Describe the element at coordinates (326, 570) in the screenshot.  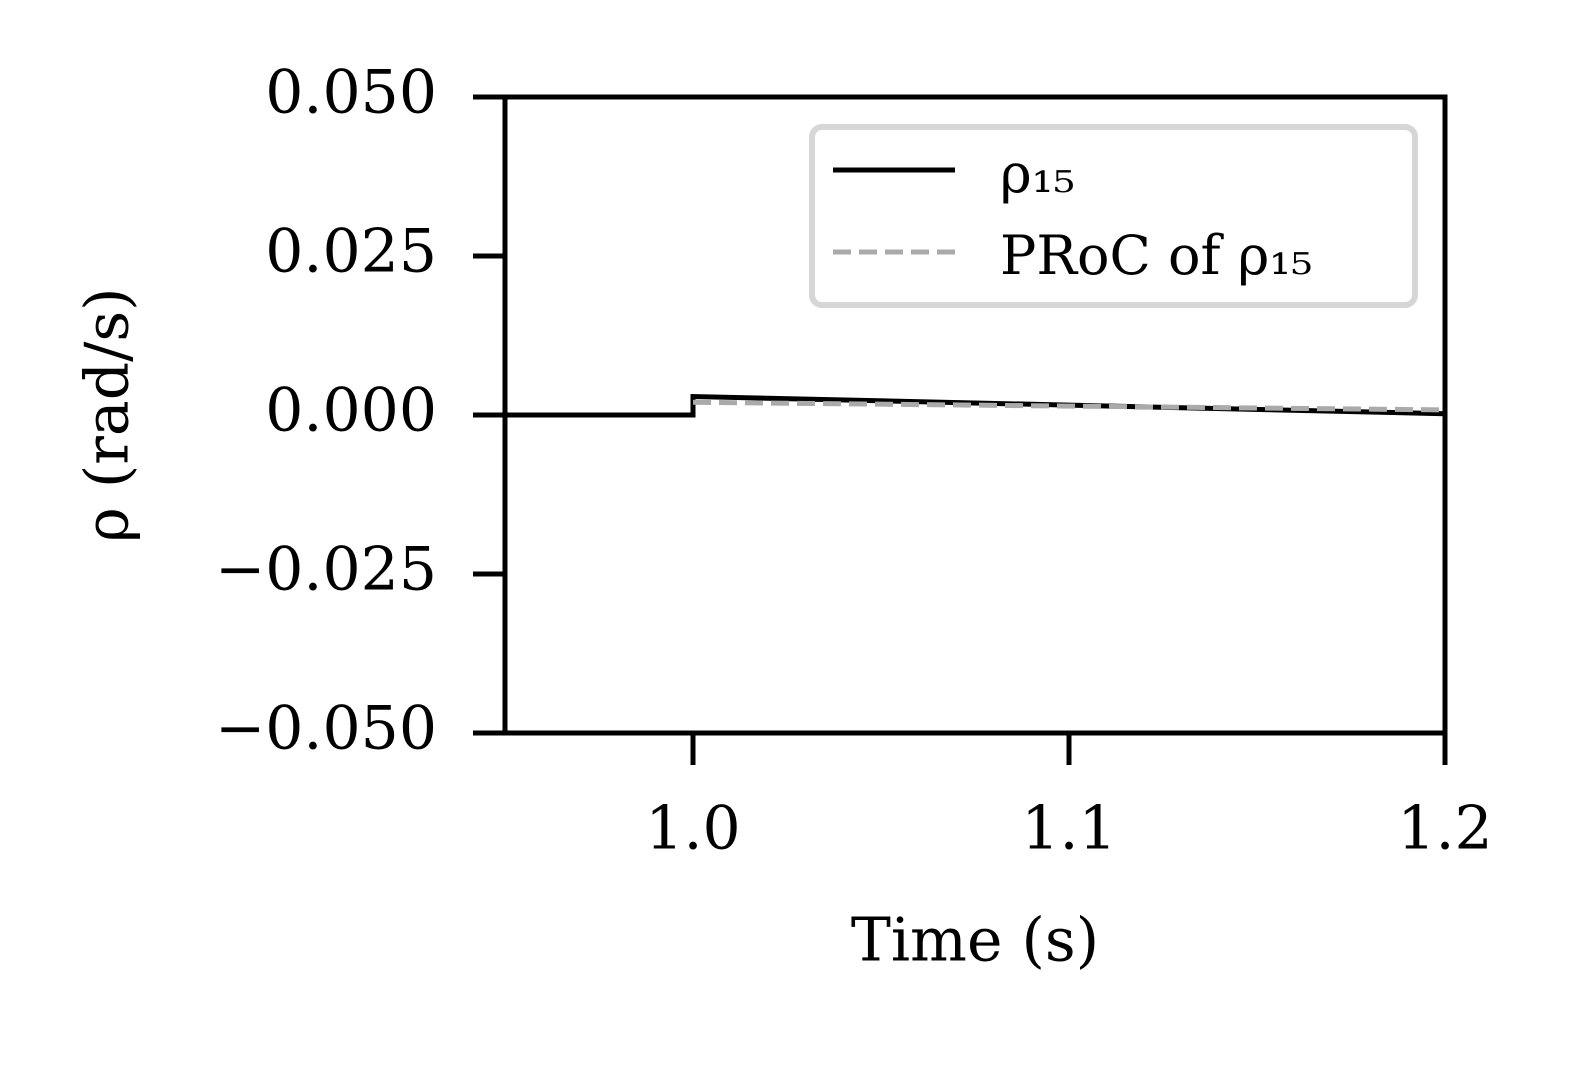
I see `y-tick-label: −0.025` at that location.